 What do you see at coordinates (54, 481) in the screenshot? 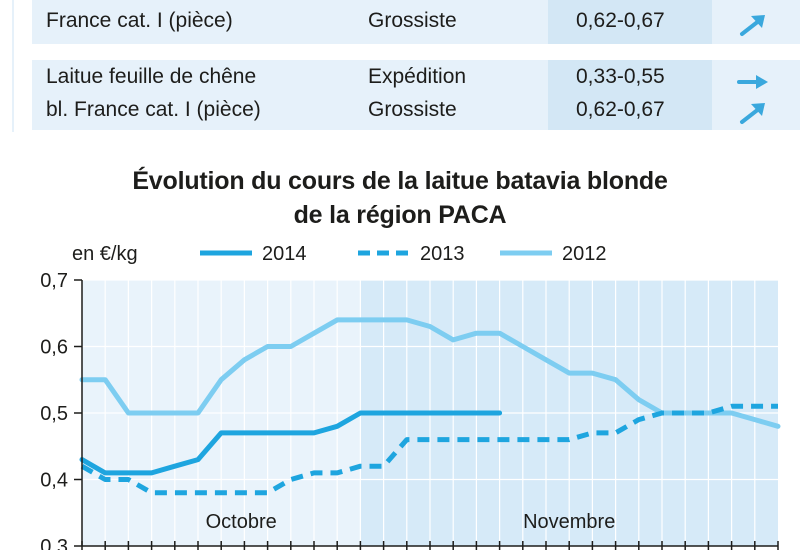
I see `y-tick-label: 0,4` at bounding box center [54, 481].